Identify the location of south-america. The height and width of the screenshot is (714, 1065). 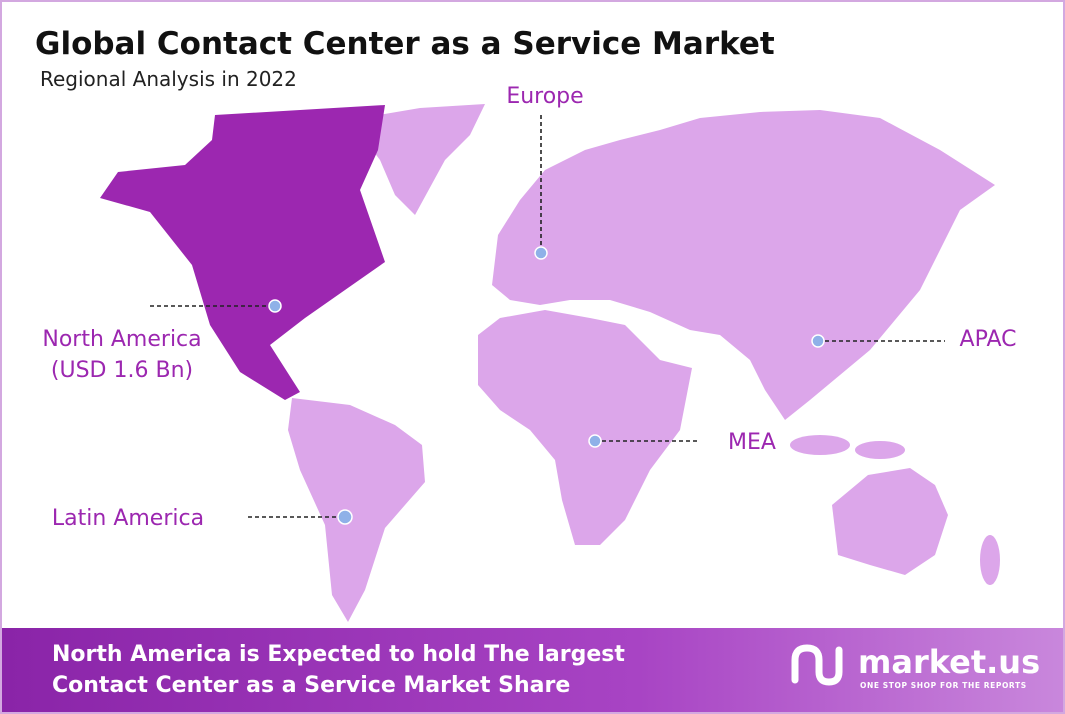
(356, 510).